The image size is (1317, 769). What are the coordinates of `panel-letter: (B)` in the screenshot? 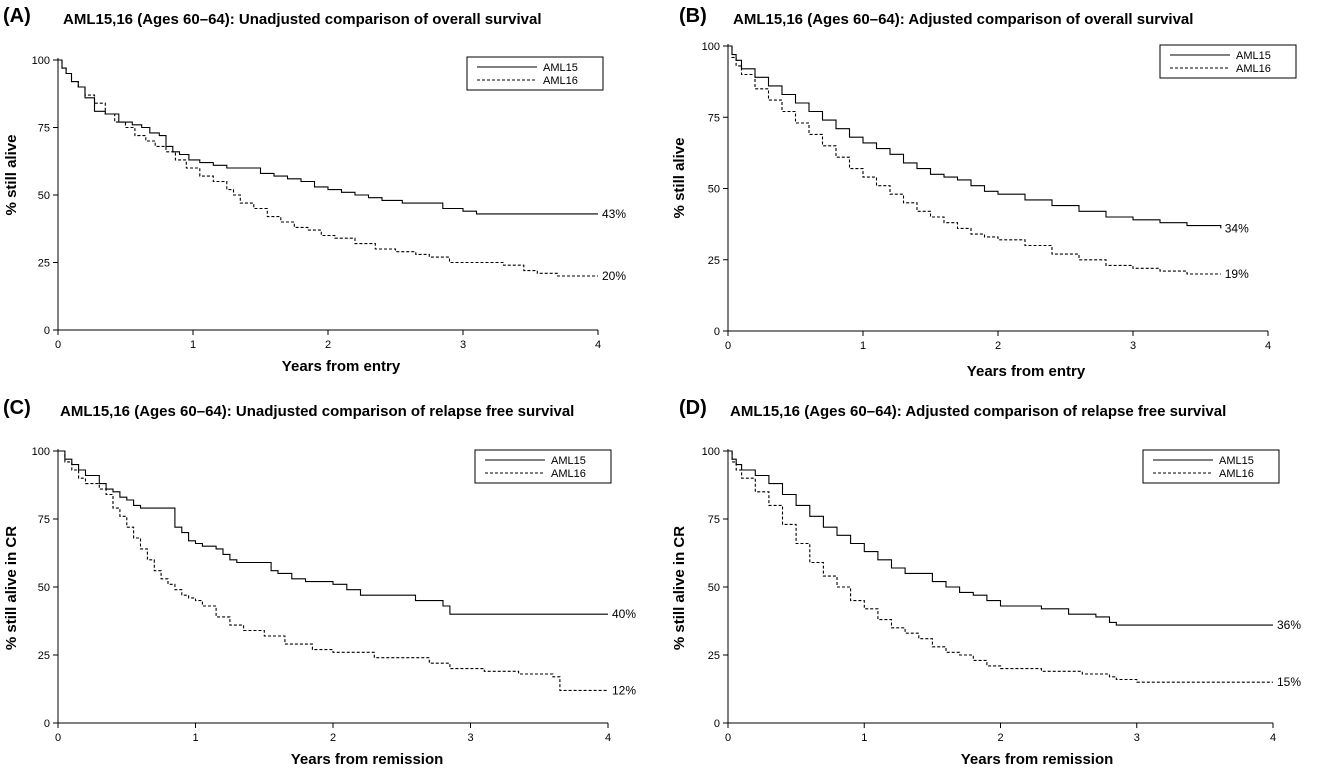 It's located at (693, 16).